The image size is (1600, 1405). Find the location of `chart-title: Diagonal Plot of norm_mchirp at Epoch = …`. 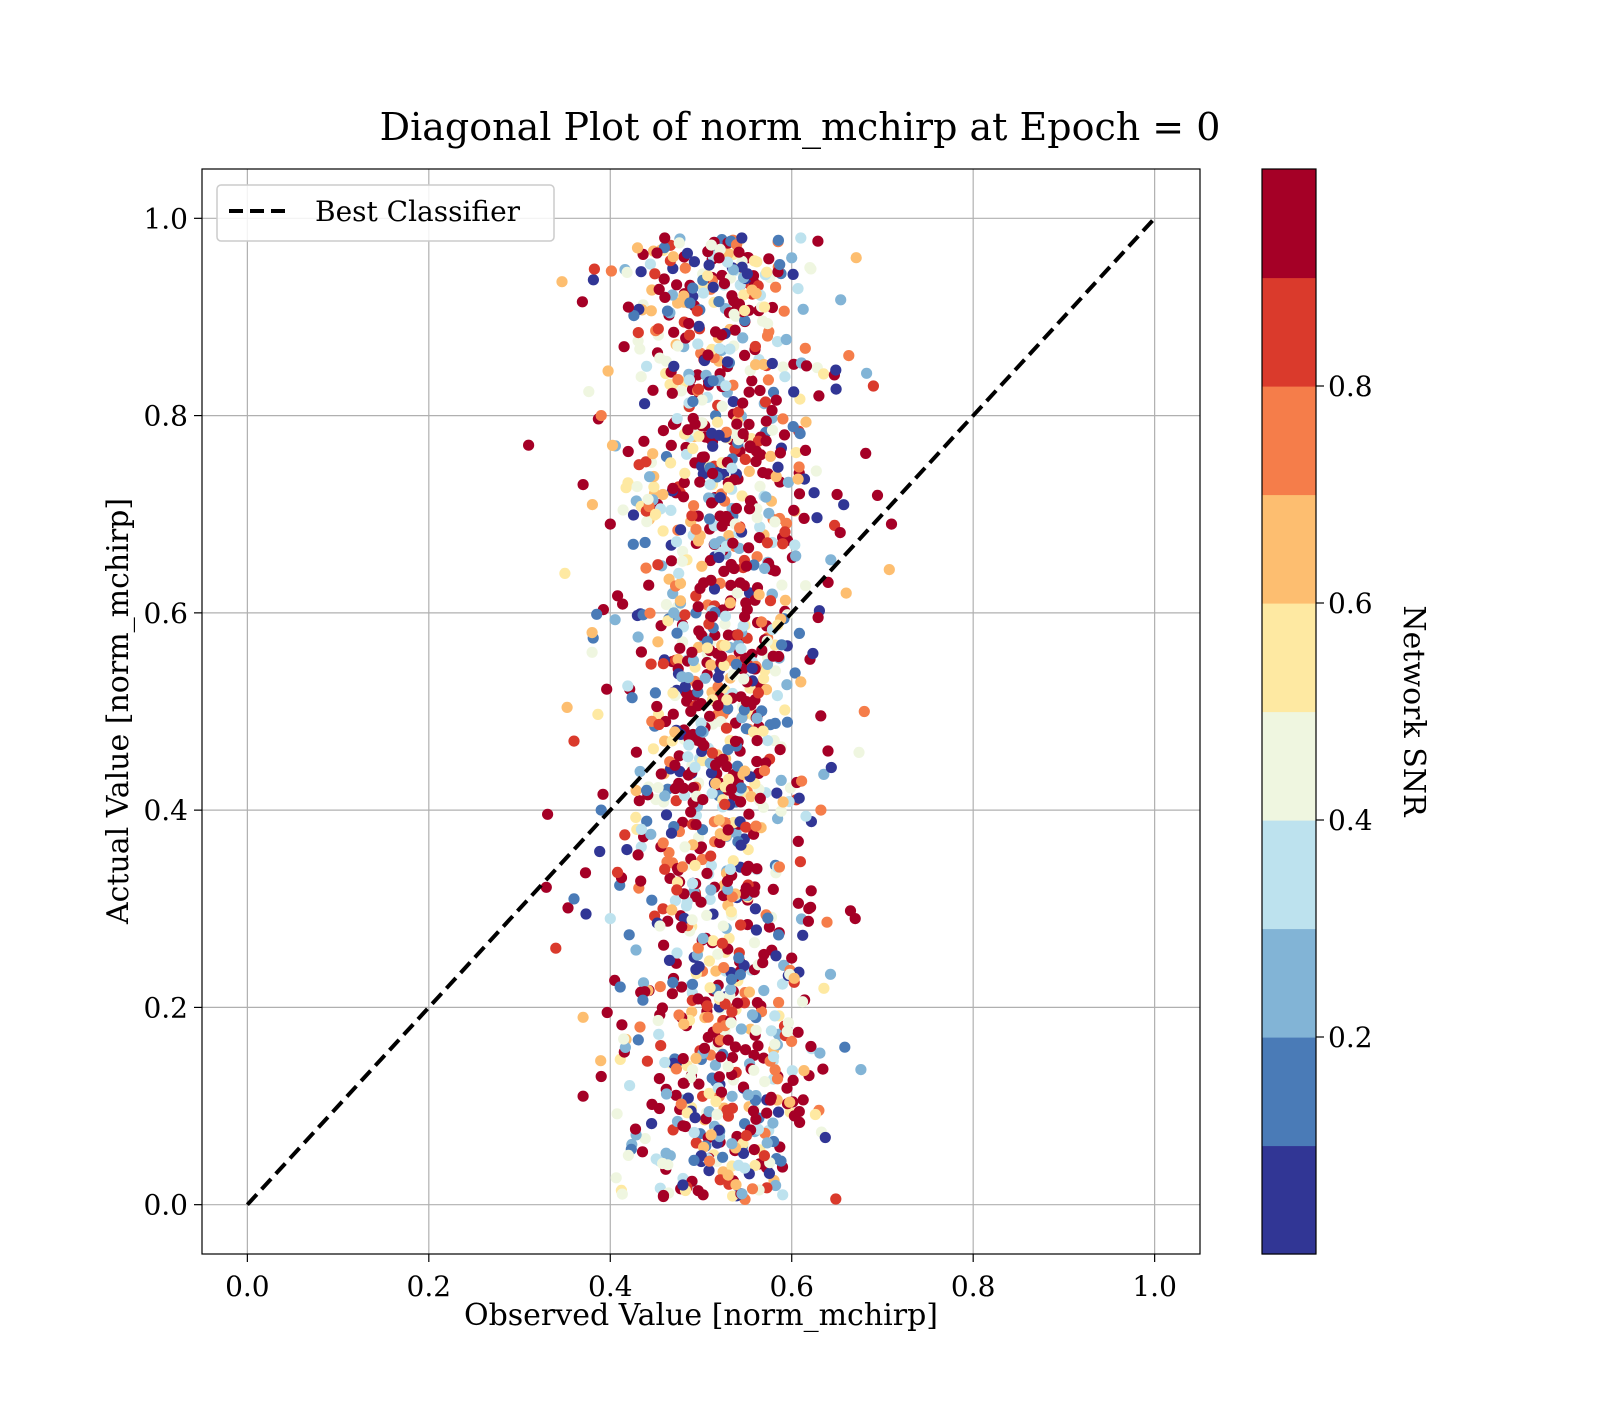

chart-title: Diagonal Plot of norm_mchirp at Epoch = … is located at coordinates (800, 127).